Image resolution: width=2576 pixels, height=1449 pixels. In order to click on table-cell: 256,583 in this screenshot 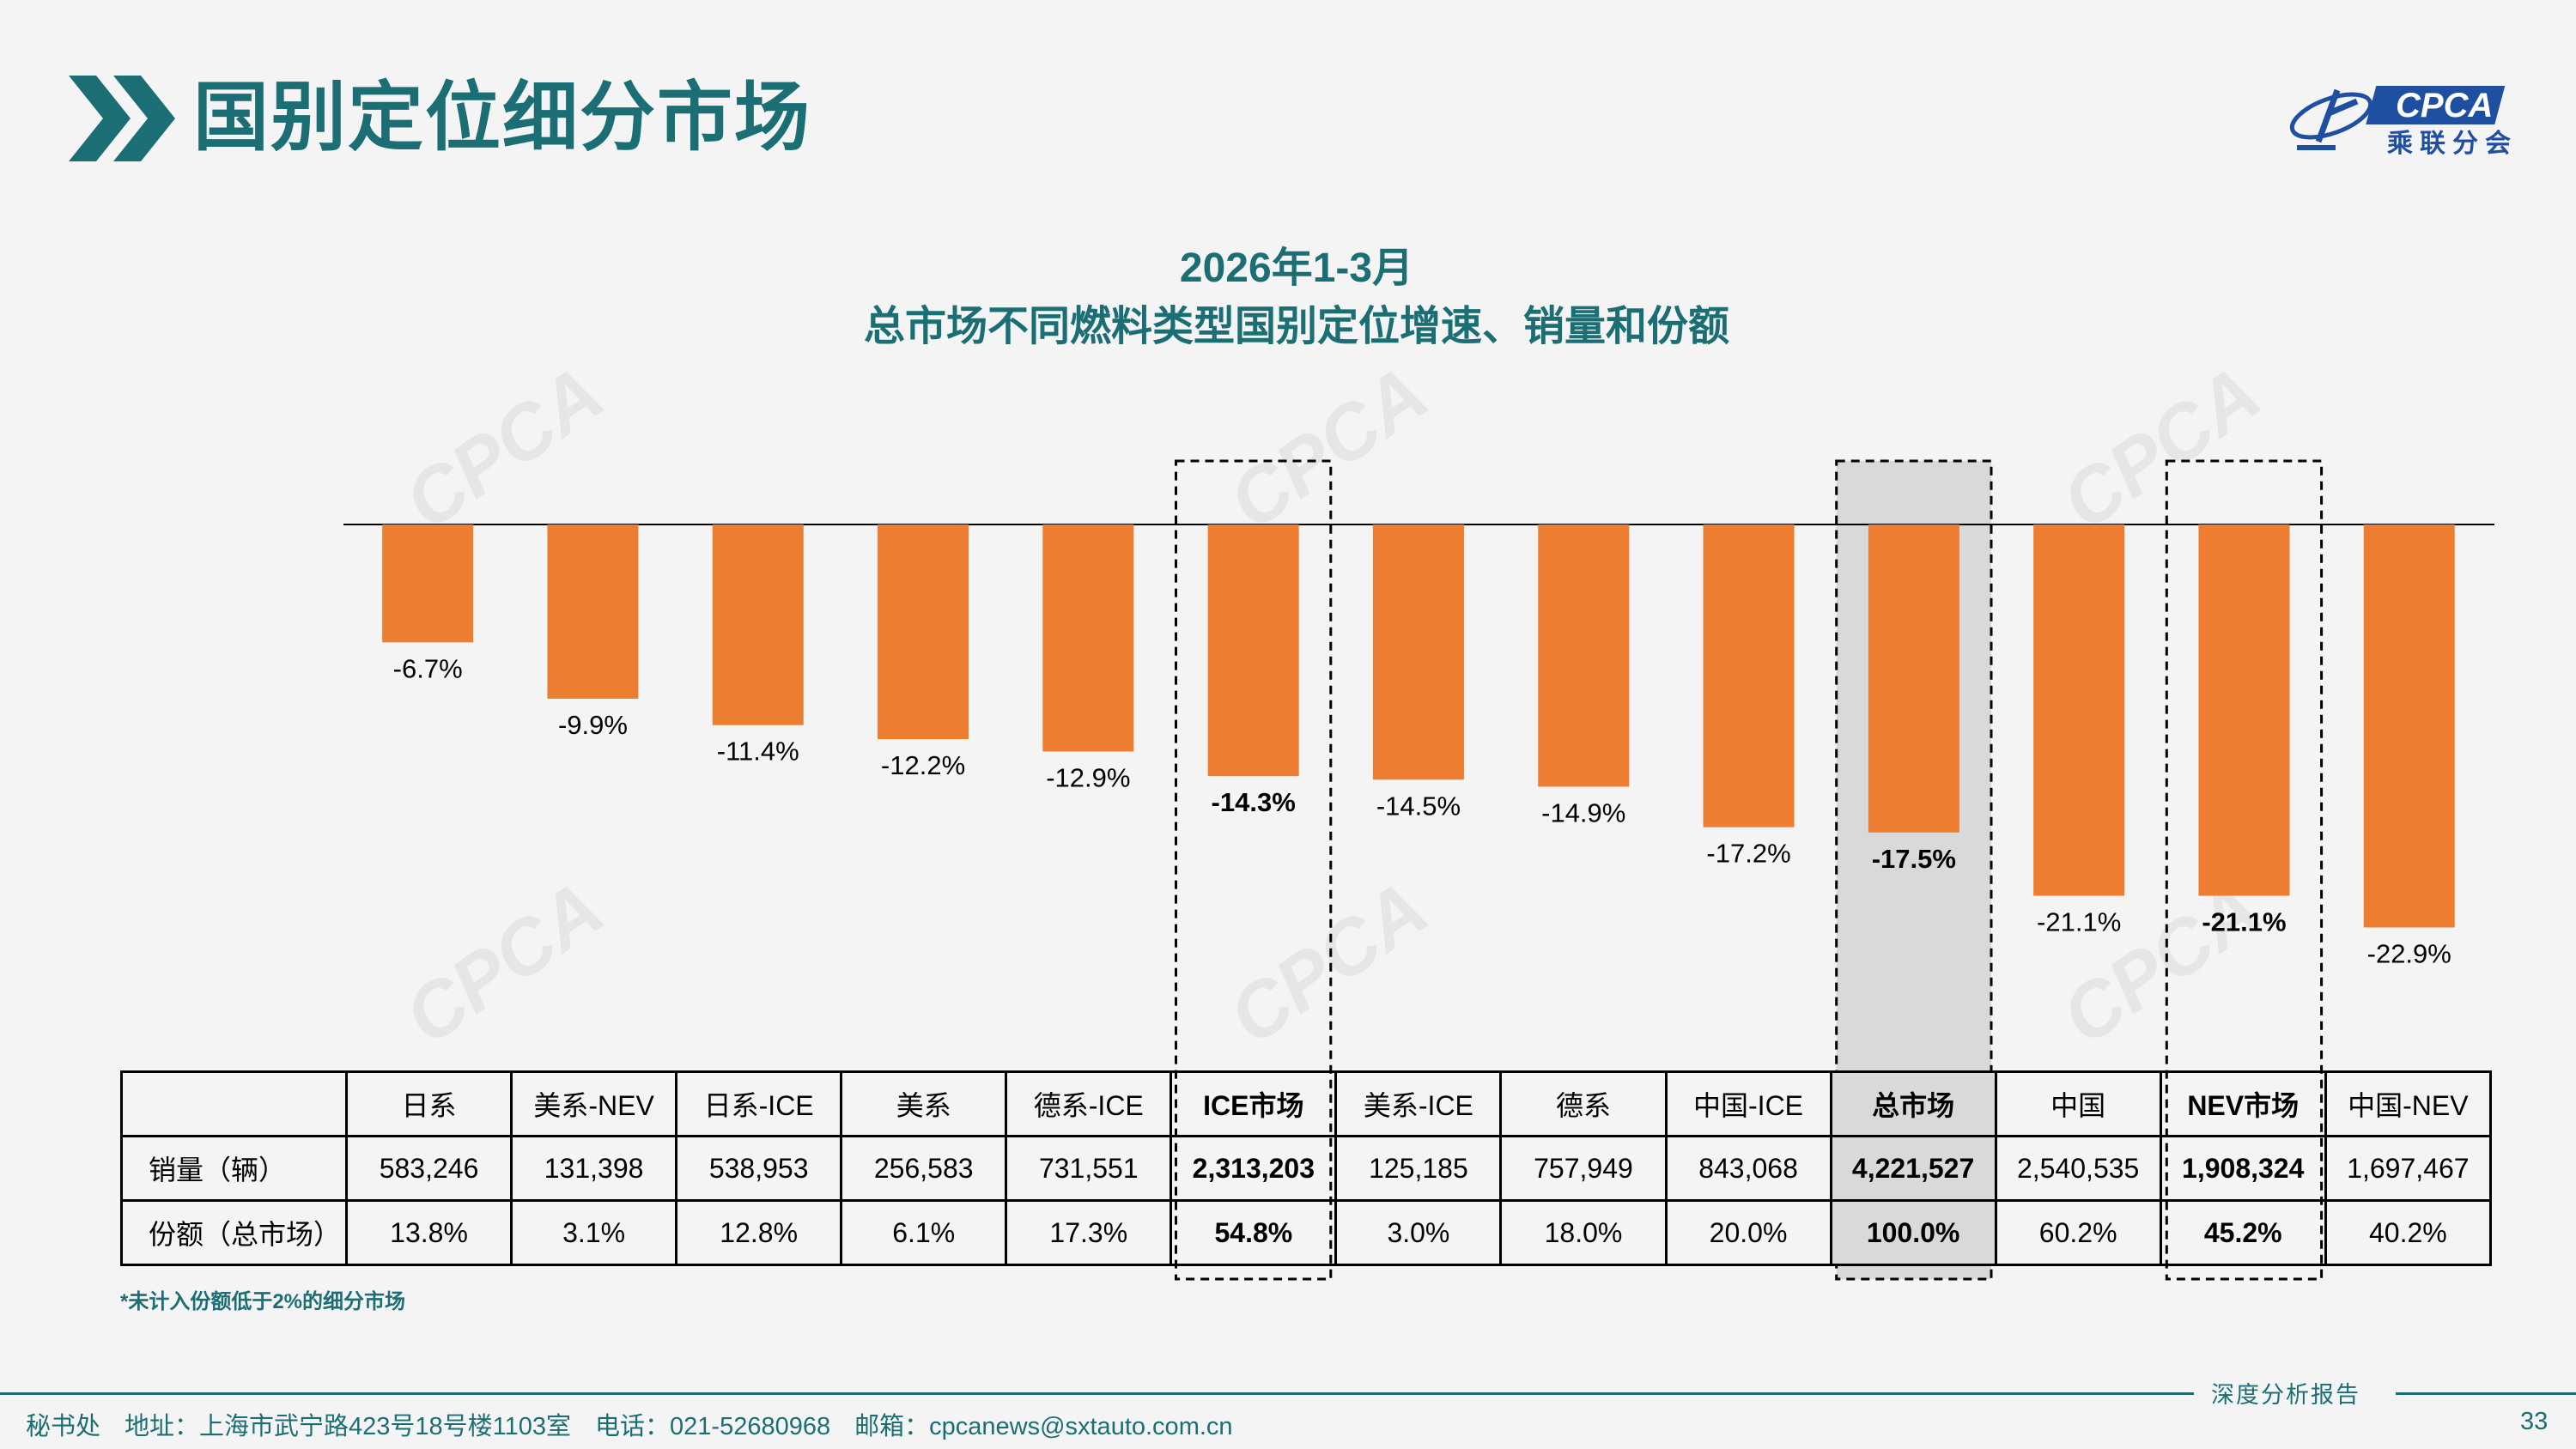, I will do `click(924, 1168)`.